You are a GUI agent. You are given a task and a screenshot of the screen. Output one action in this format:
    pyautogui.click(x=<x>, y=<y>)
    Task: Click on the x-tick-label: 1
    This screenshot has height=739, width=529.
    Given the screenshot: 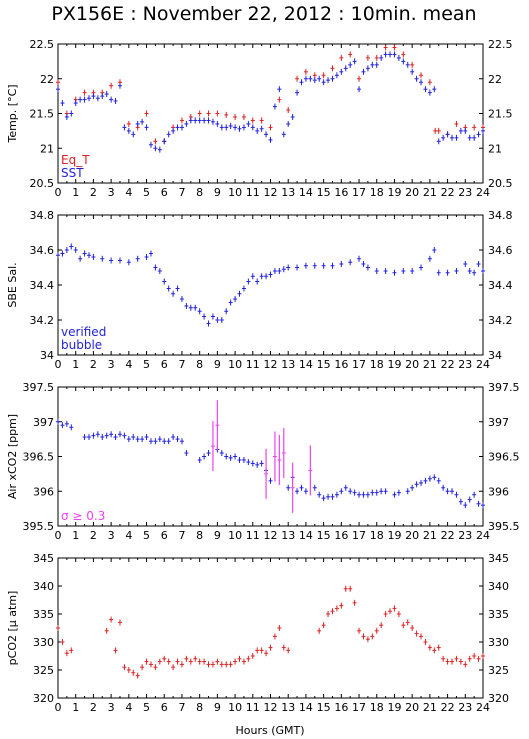 What is the action you would take?
    pyautogui.click(x=75, y=192)
    